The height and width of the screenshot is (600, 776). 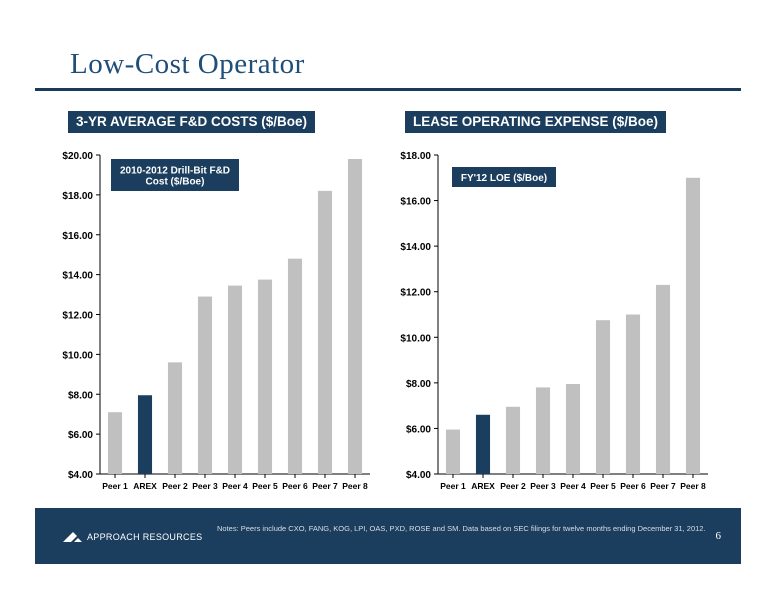 What do you see at coordinates (77, 156) in the screenshot?
I see `y-tick-label: $20.00` at bounding box center [77, 156].